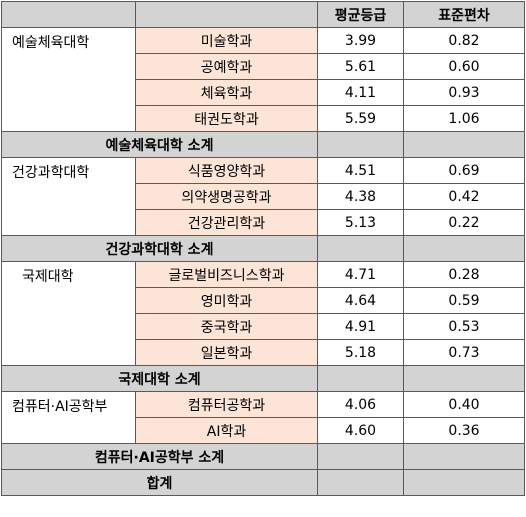 The image size is (526, 517). Describe the element at coordinates (464, 274) in the screenshot. I see `std-dev: 0.28` at that location.